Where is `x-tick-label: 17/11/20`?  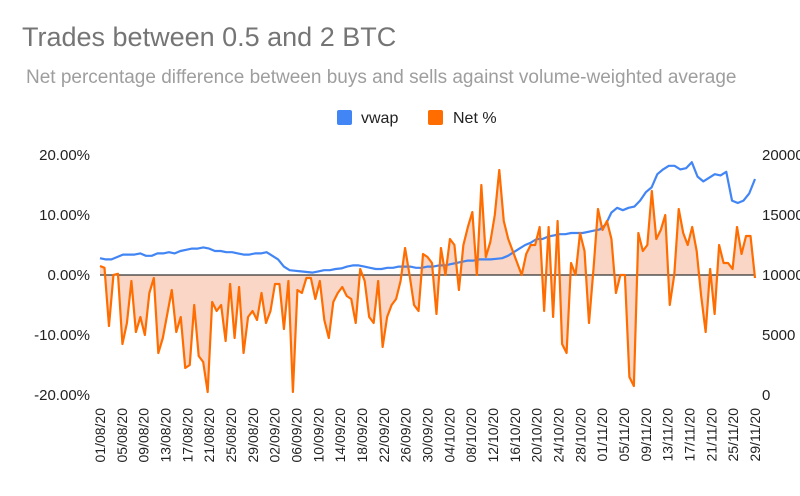
x-tick-label: 17/11/20 is located at coordinates (690, 435).